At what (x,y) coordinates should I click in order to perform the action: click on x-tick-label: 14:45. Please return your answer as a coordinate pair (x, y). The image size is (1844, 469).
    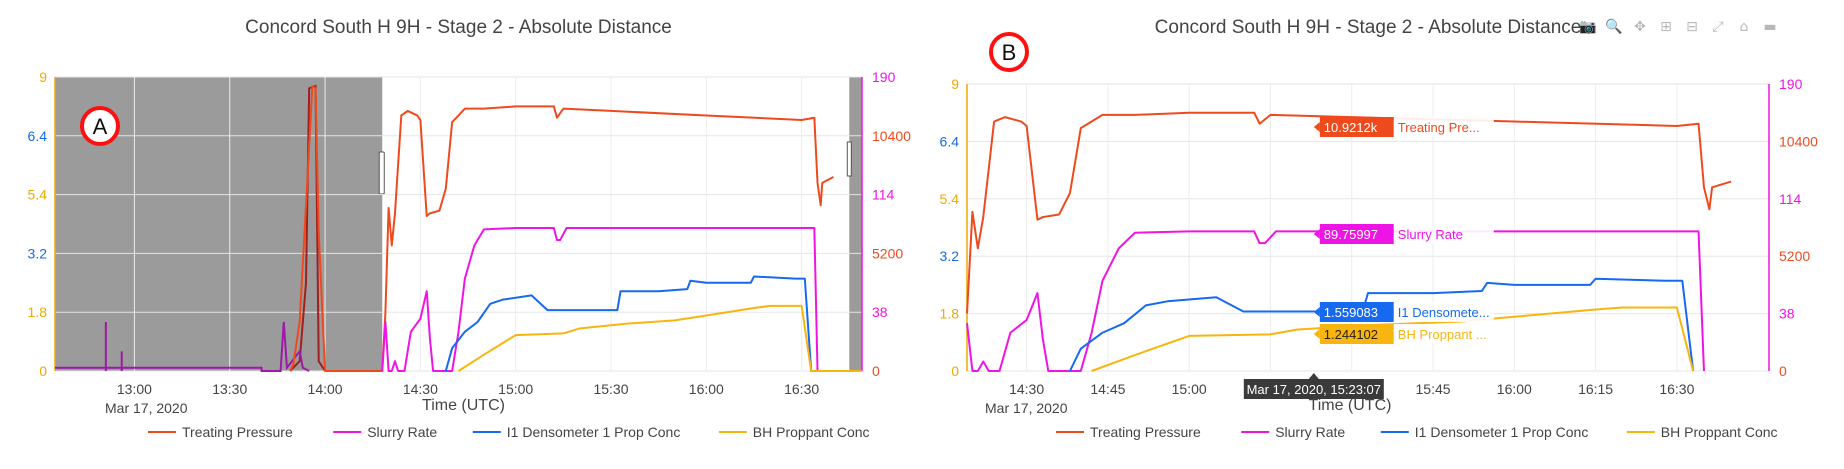
    Looking at the image, I should click on (1107, 389).